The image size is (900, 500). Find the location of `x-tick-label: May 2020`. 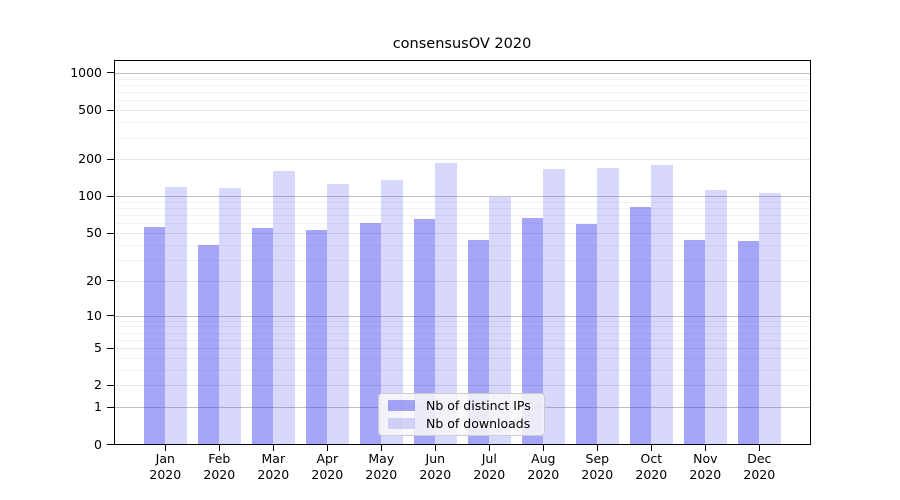

x-tick-label: May 2020 is located at coordinates (381, 466).